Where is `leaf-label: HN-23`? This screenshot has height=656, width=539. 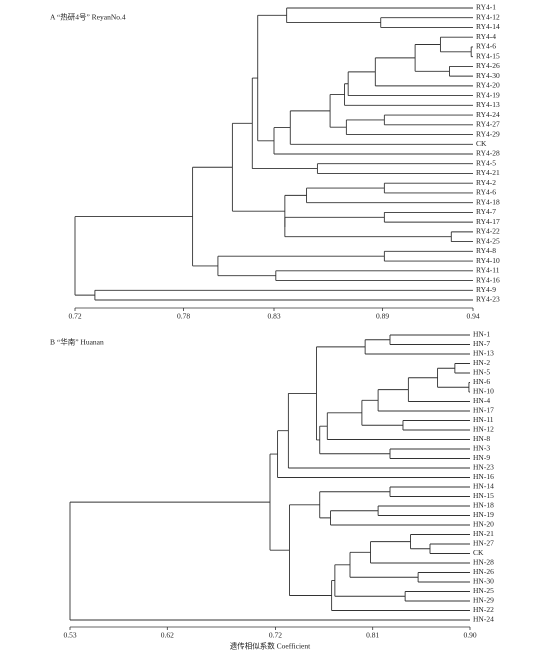 leaf-label: HN-23 is located at coordinates (483, 467).